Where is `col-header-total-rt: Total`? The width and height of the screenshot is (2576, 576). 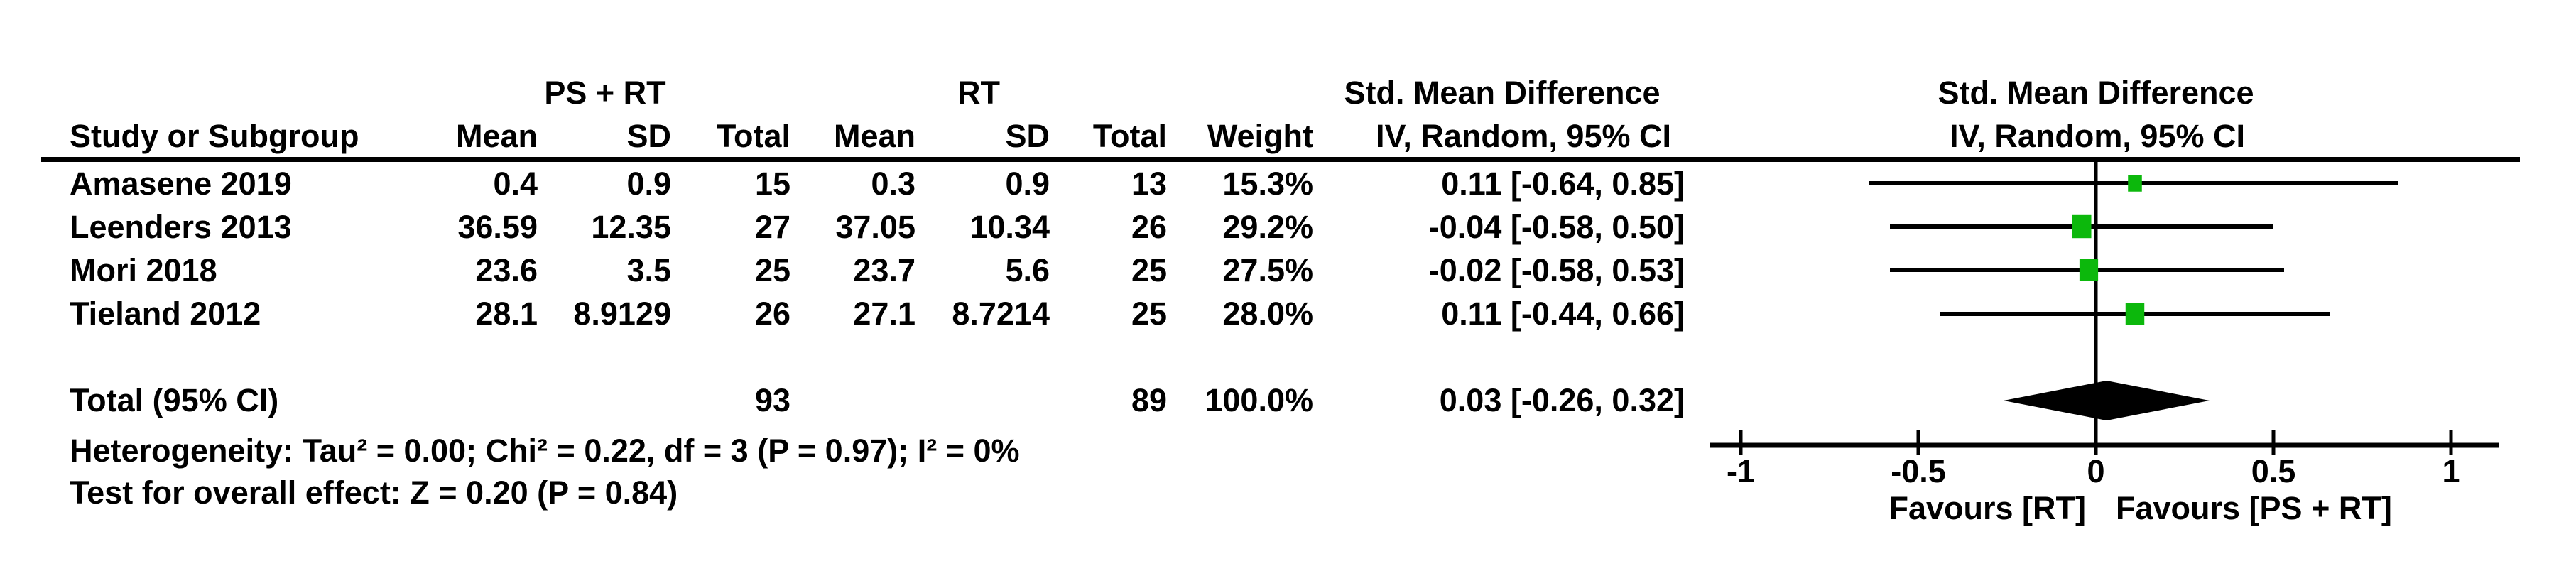 col-header-total-rt: Total is located at coordinates (1129, 136).